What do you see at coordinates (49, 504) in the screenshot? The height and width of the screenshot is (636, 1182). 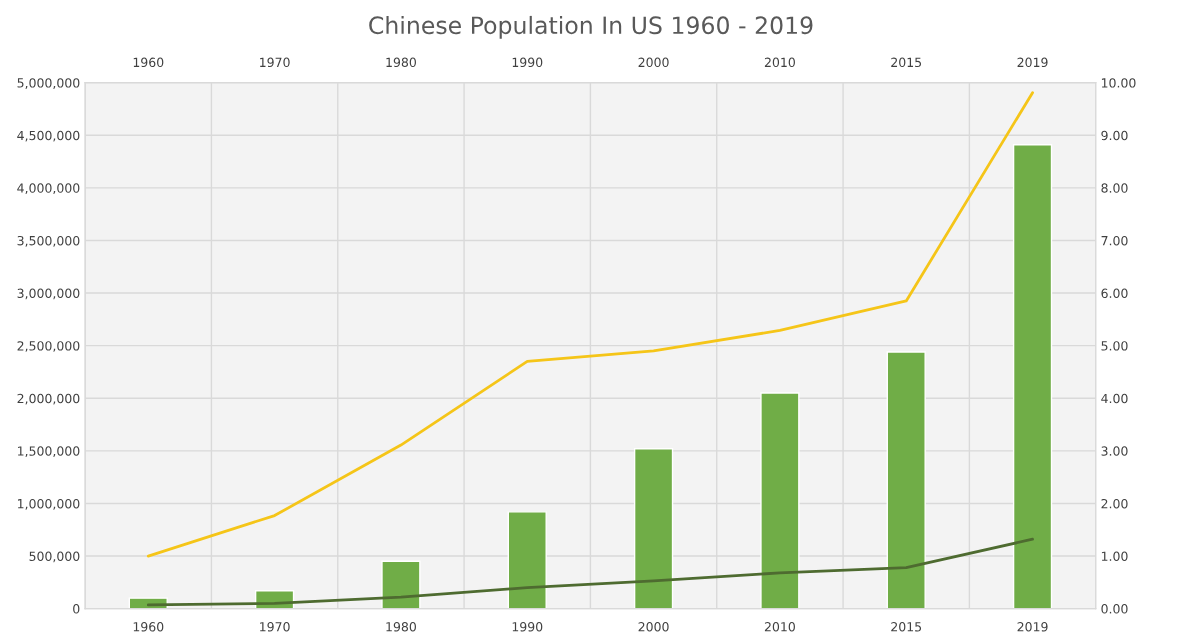 I see `y-tick-label: 1,000,000` at bounding box center [49, 504].